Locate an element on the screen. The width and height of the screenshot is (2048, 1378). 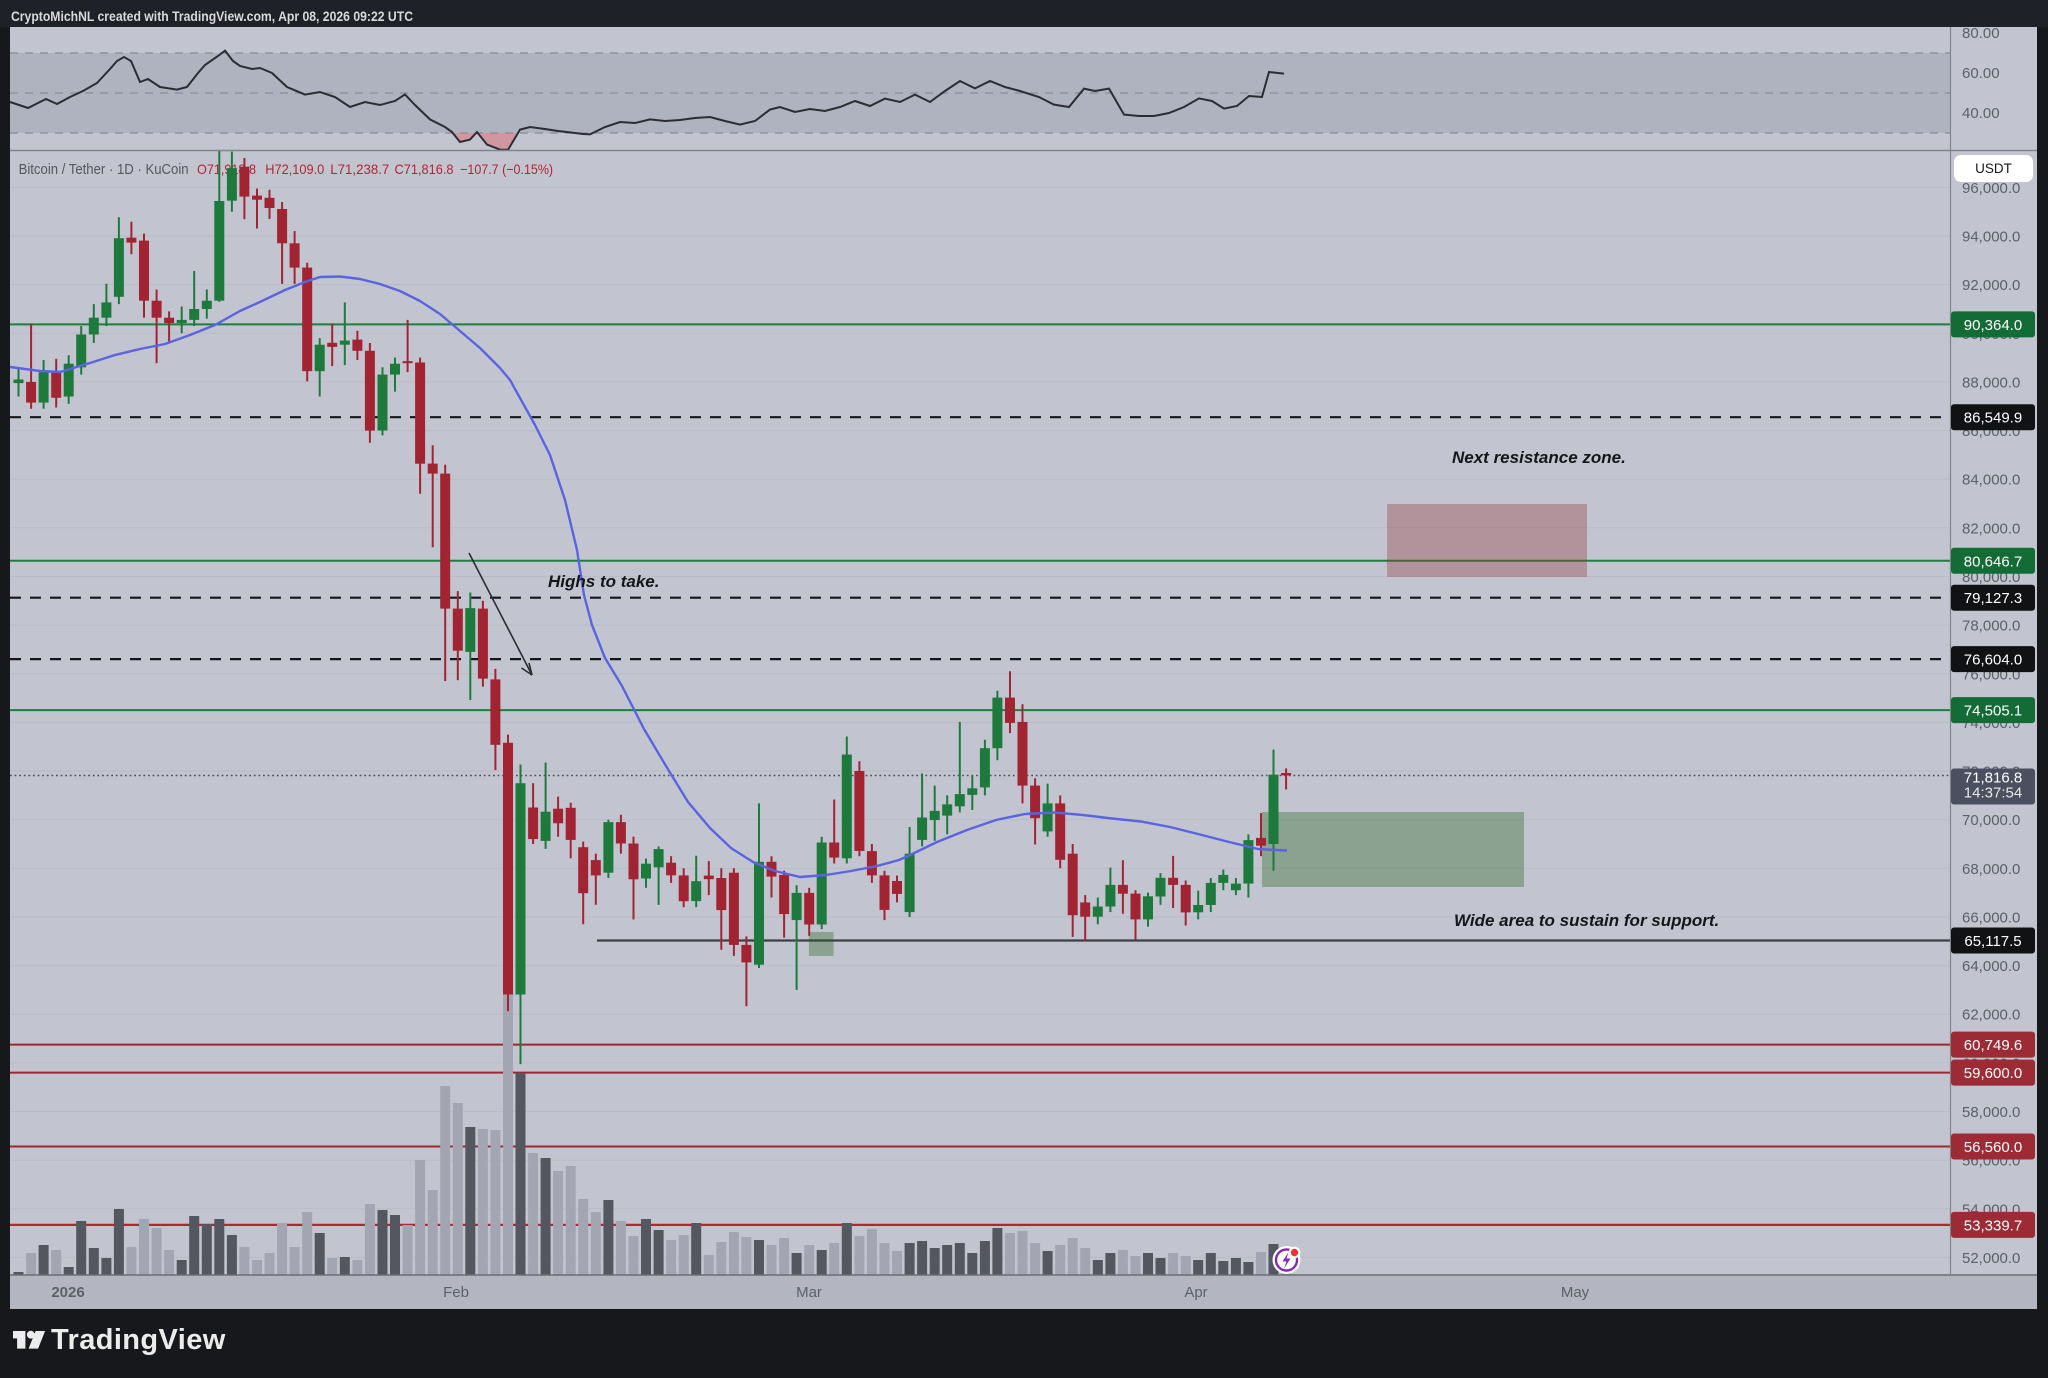
svg-text: 76,604.0 is located at coordinates (1993, 660).